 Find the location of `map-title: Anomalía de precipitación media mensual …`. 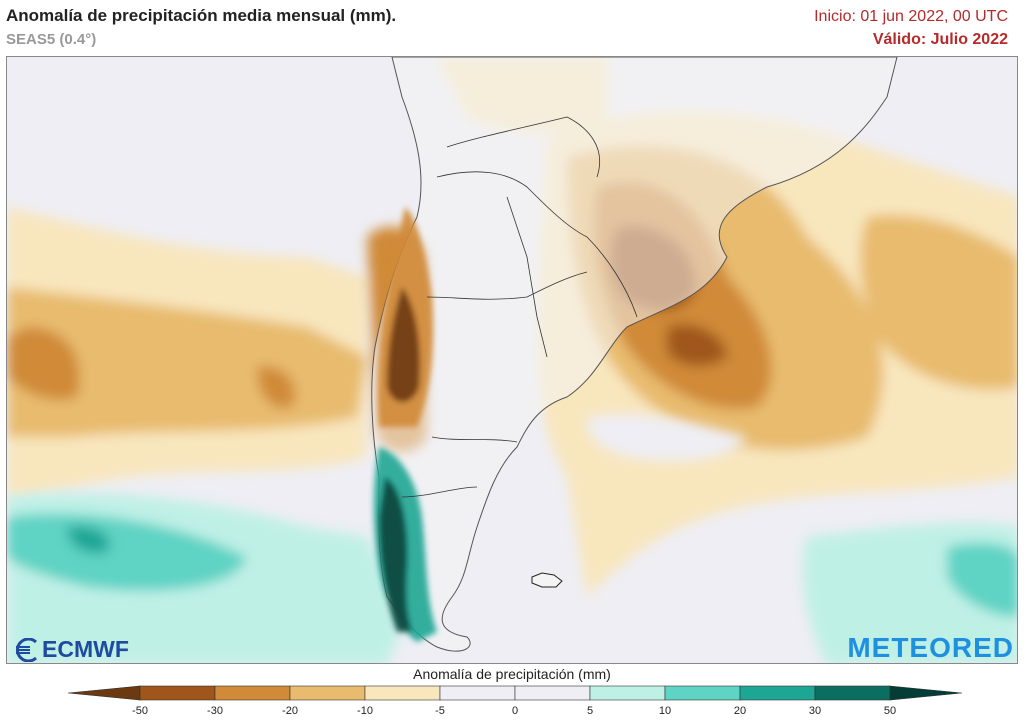

map-title: Anomalía de precipitación media mensual … is located at coordinates (201, 15).